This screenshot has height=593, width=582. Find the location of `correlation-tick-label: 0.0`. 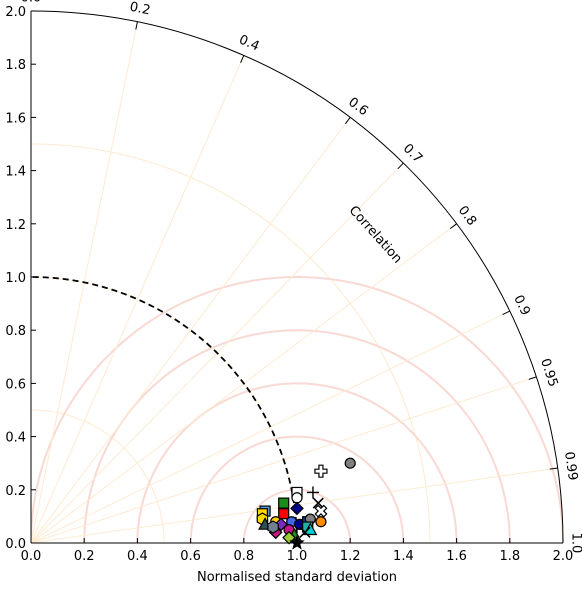

correlation-tick-label: 0.0 is located at coordinates (31, 3).